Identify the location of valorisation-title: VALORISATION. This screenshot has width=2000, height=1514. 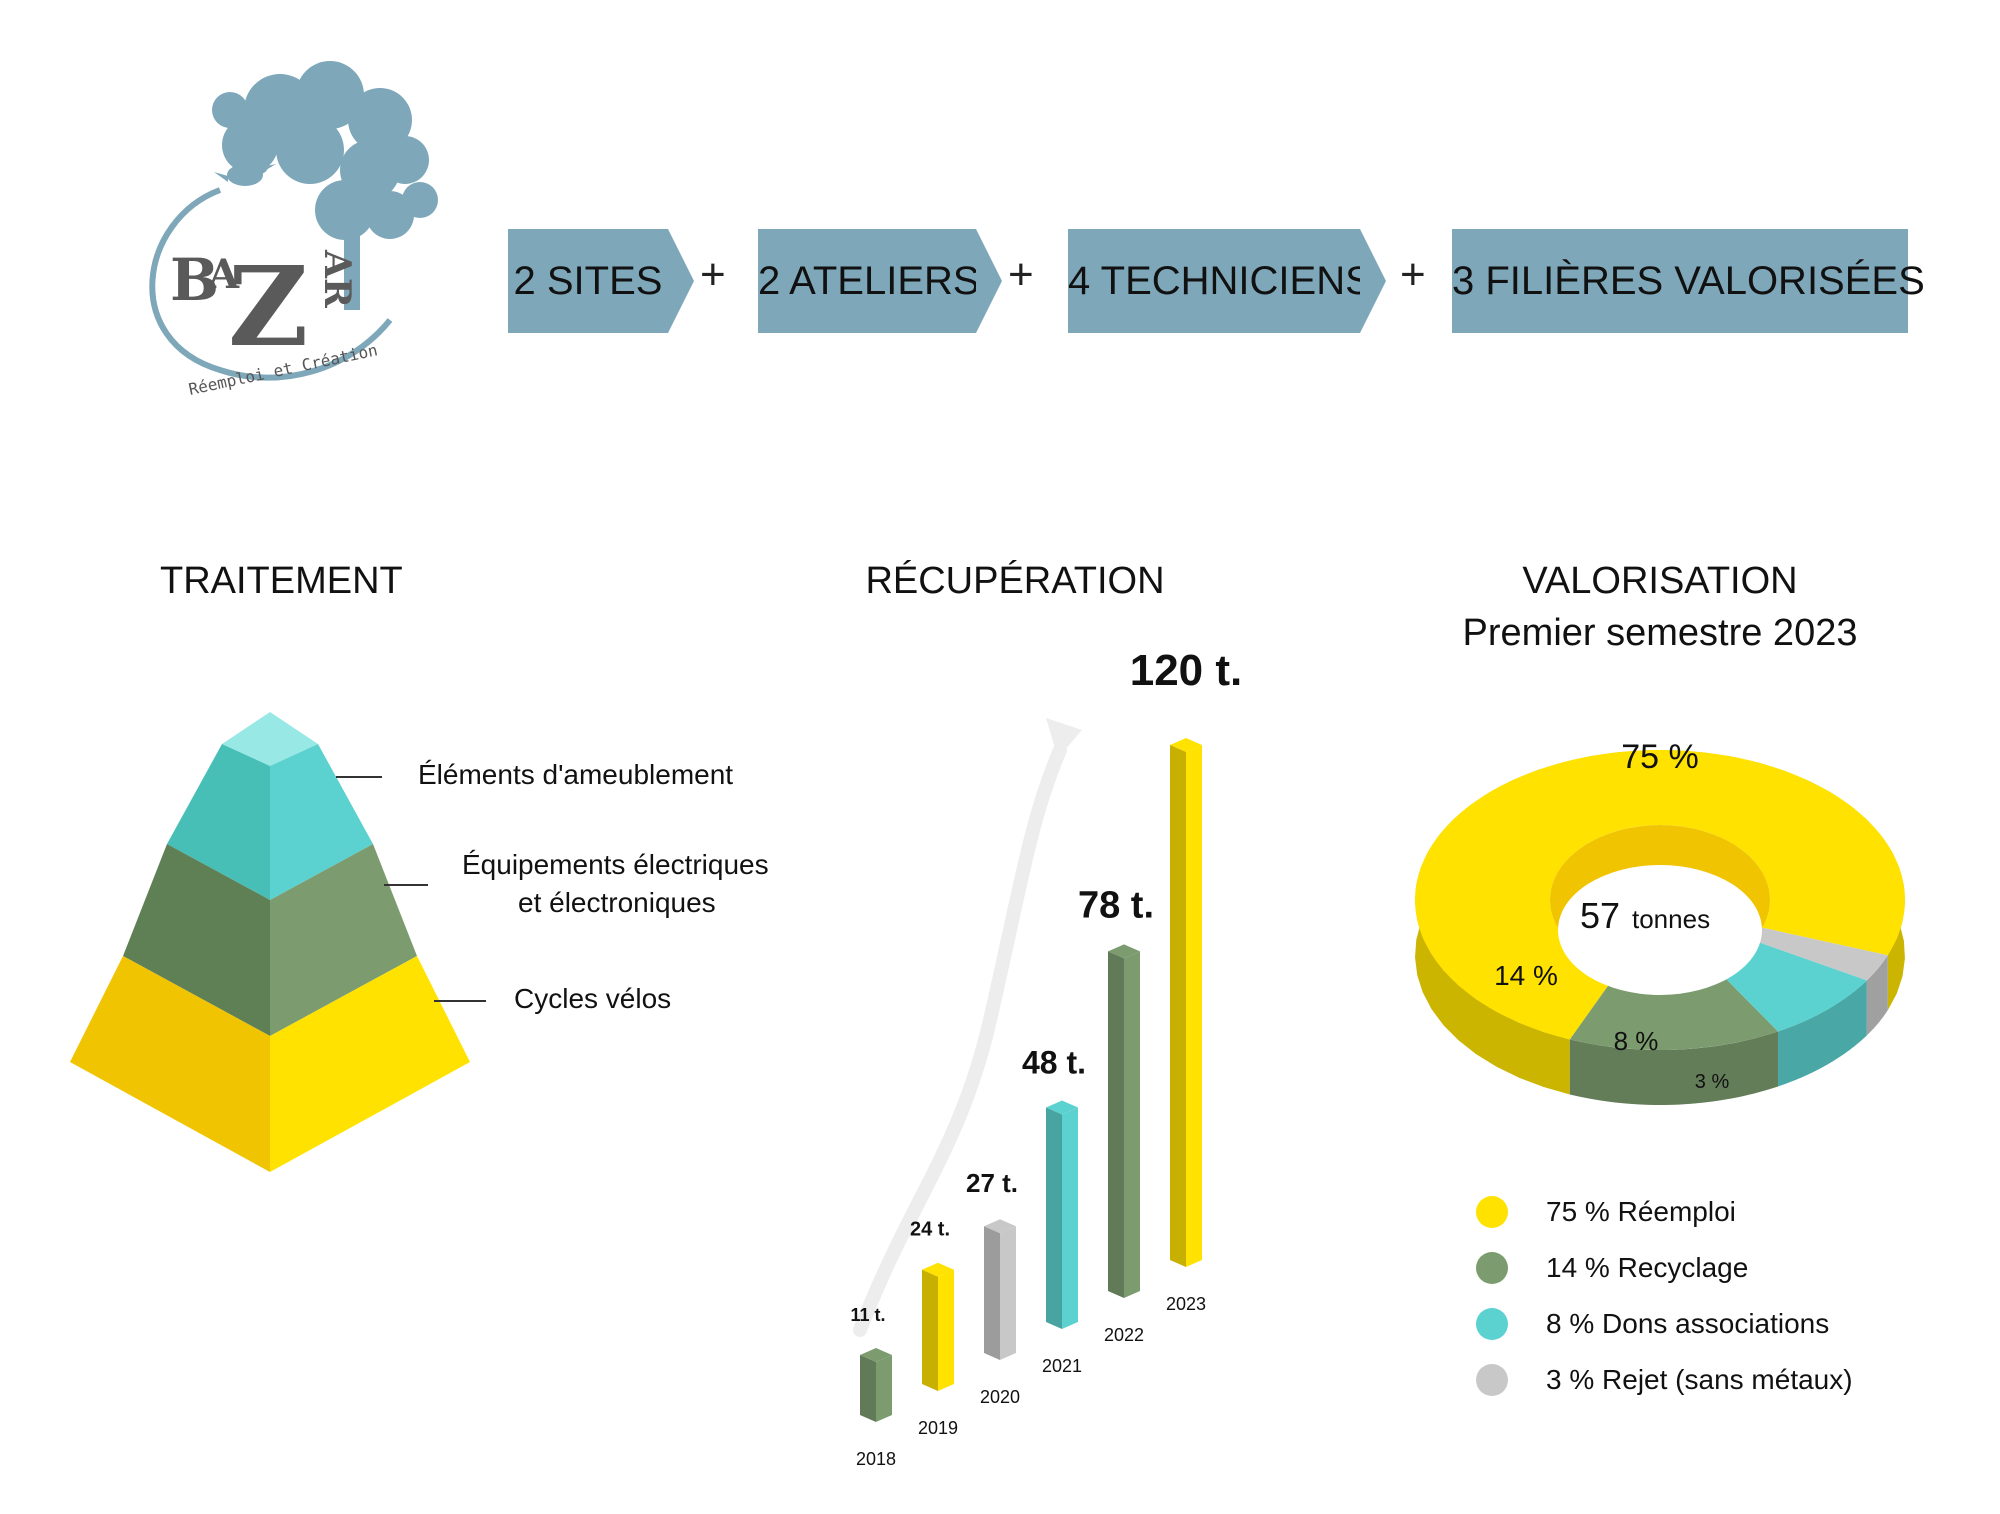
(1660, 581).